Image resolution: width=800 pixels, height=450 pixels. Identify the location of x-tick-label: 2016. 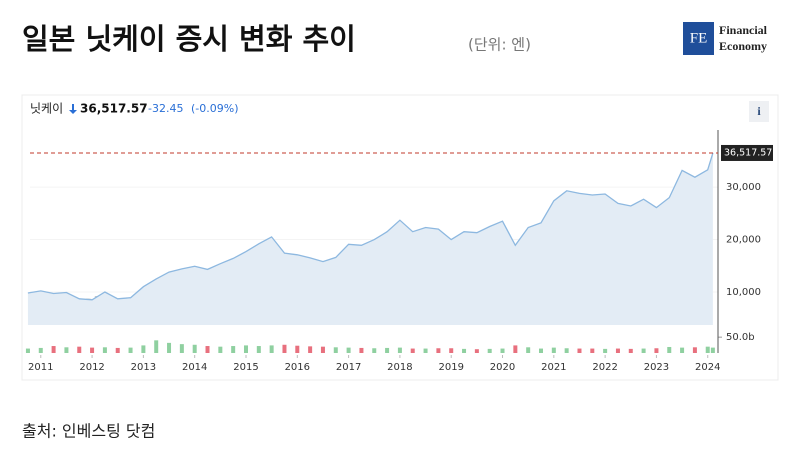
(297, 367).